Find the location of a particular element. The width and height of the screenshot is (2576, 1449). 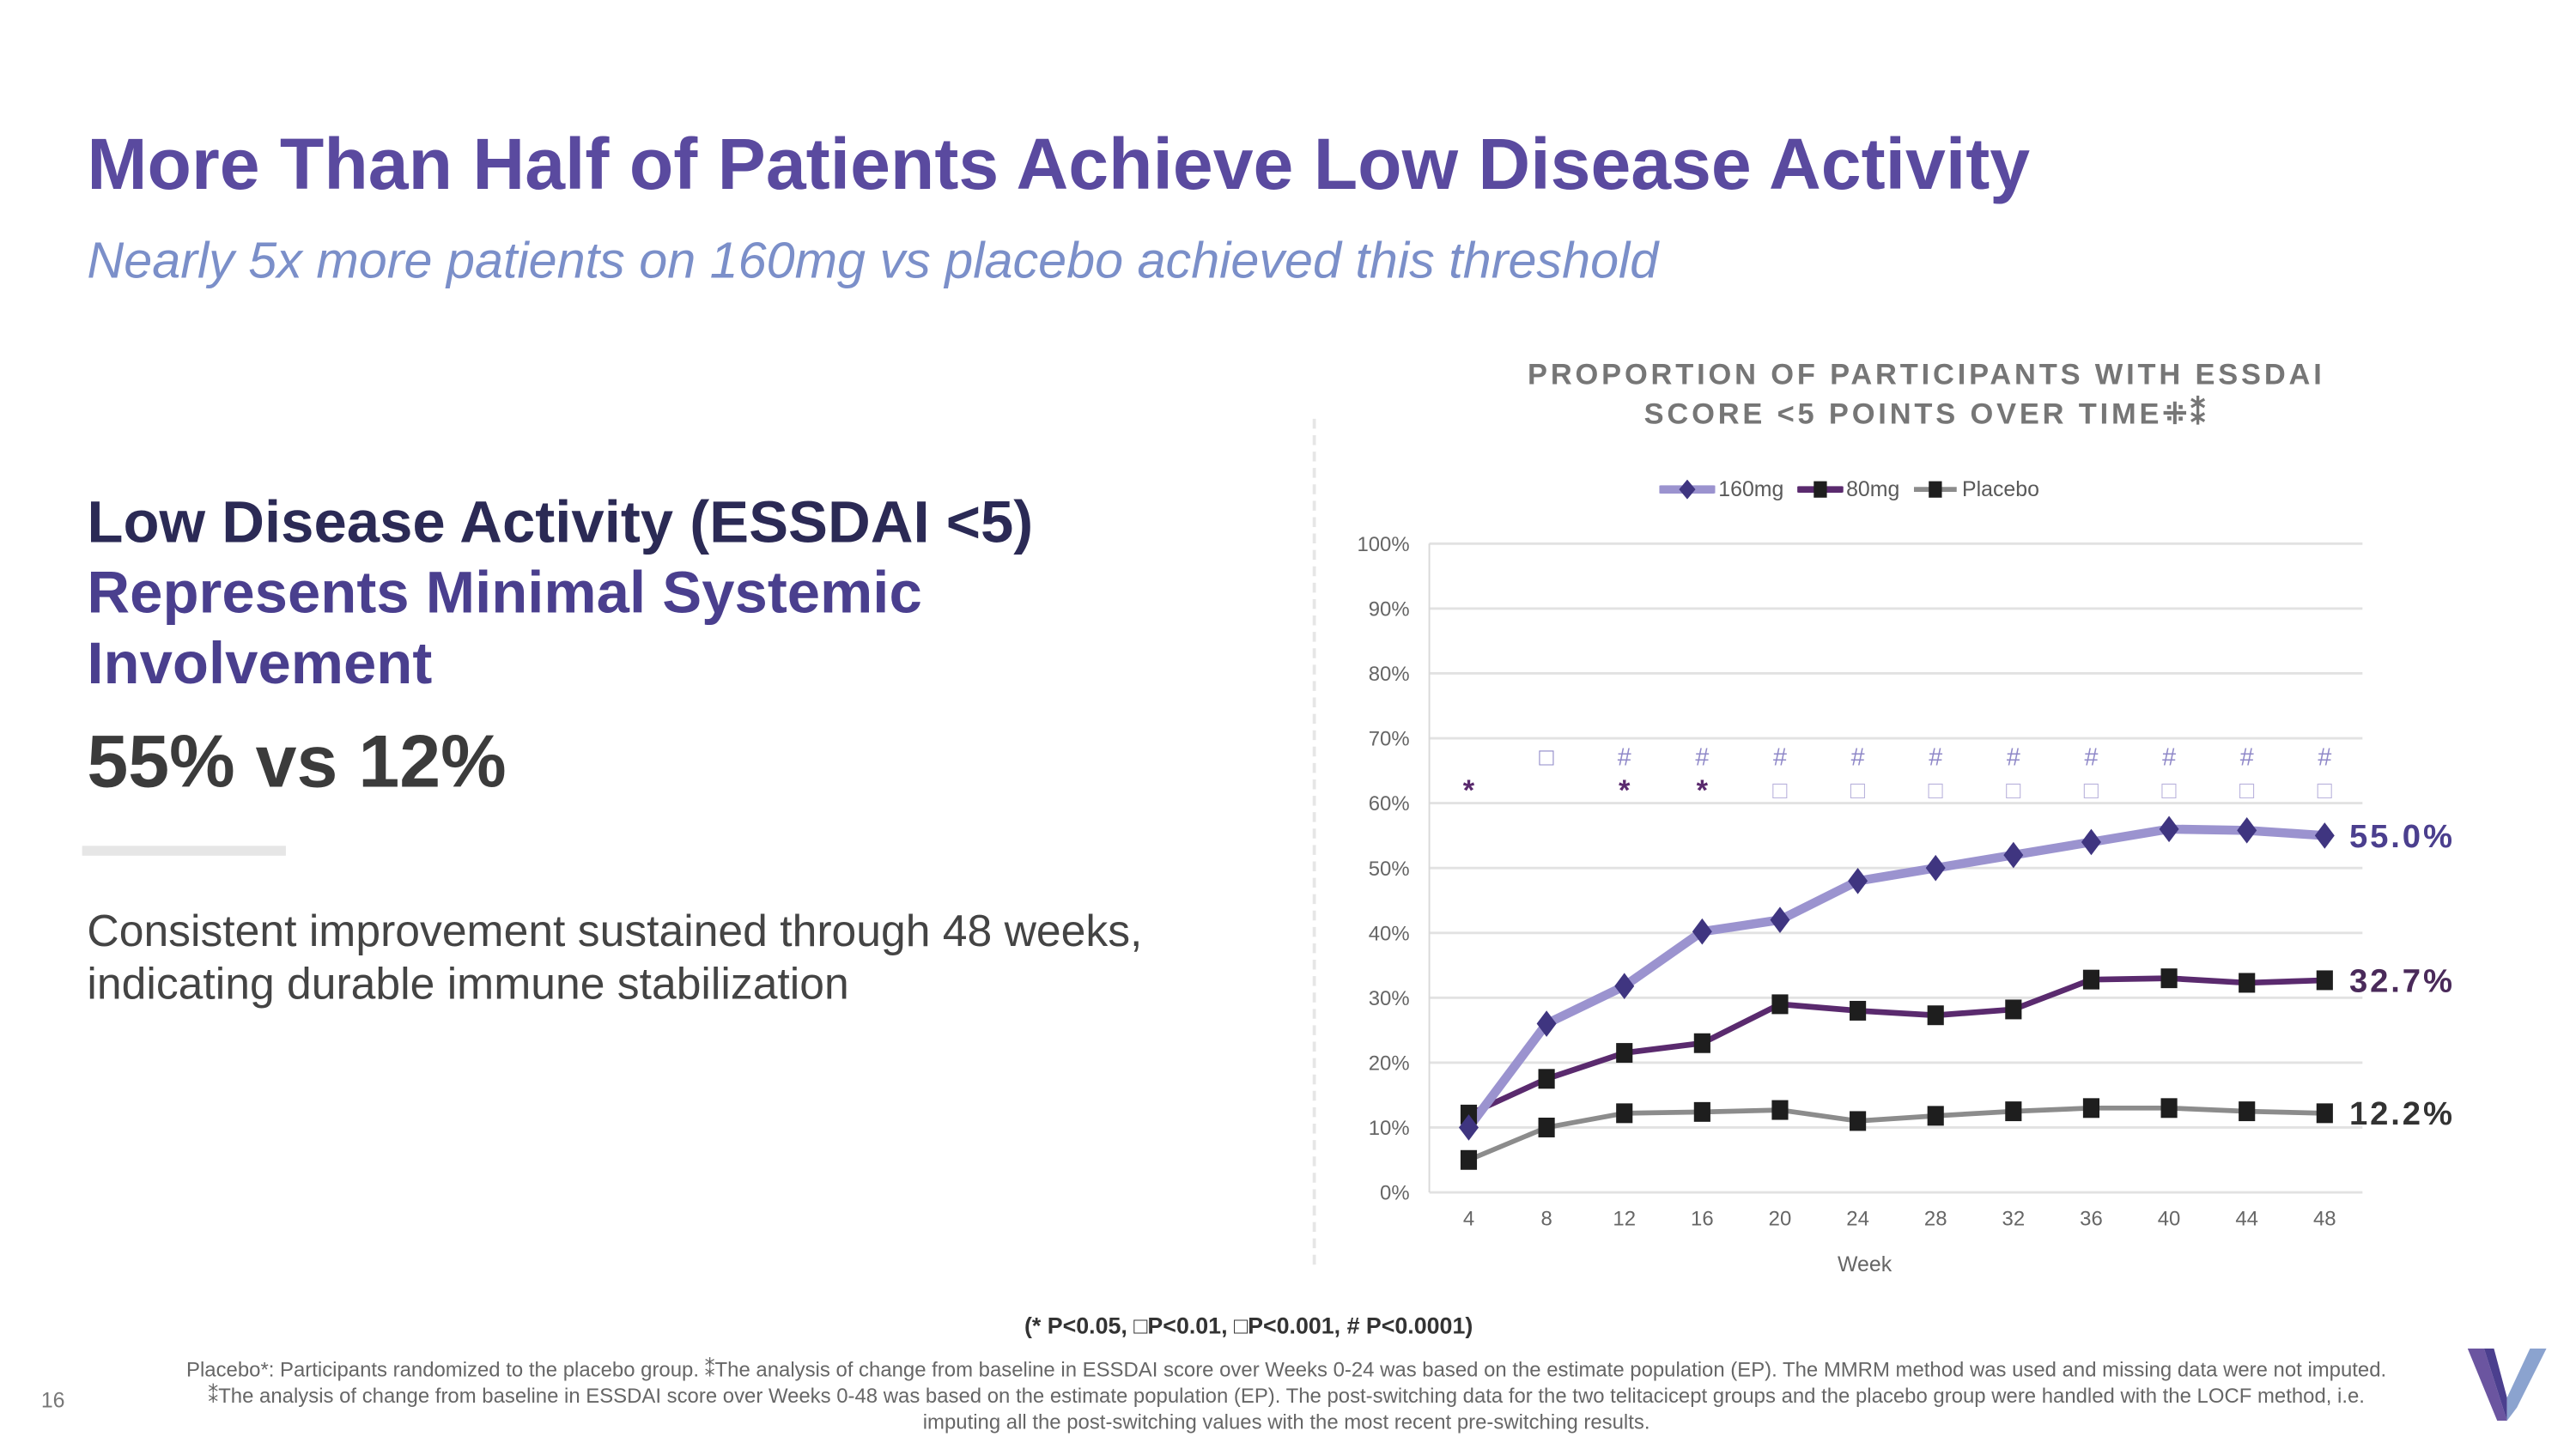

page-number: 16 is located at coordinates (52, 1400).